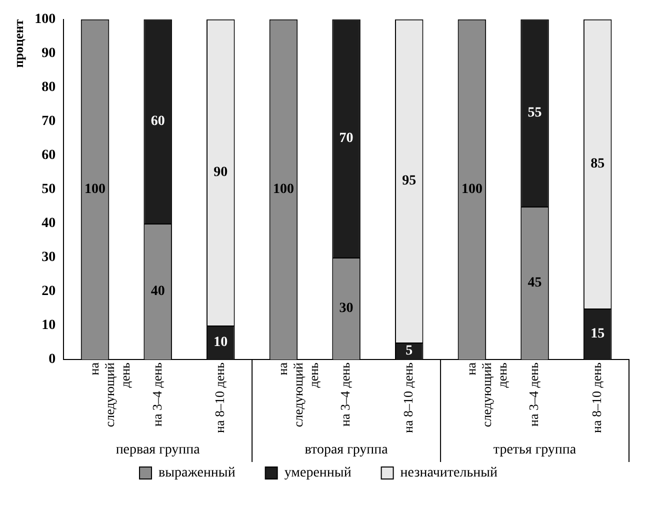  What do you see at coordinates (157, 122) in the screenshot?
I see `data-label: 60` at bounding box center [157, 122].